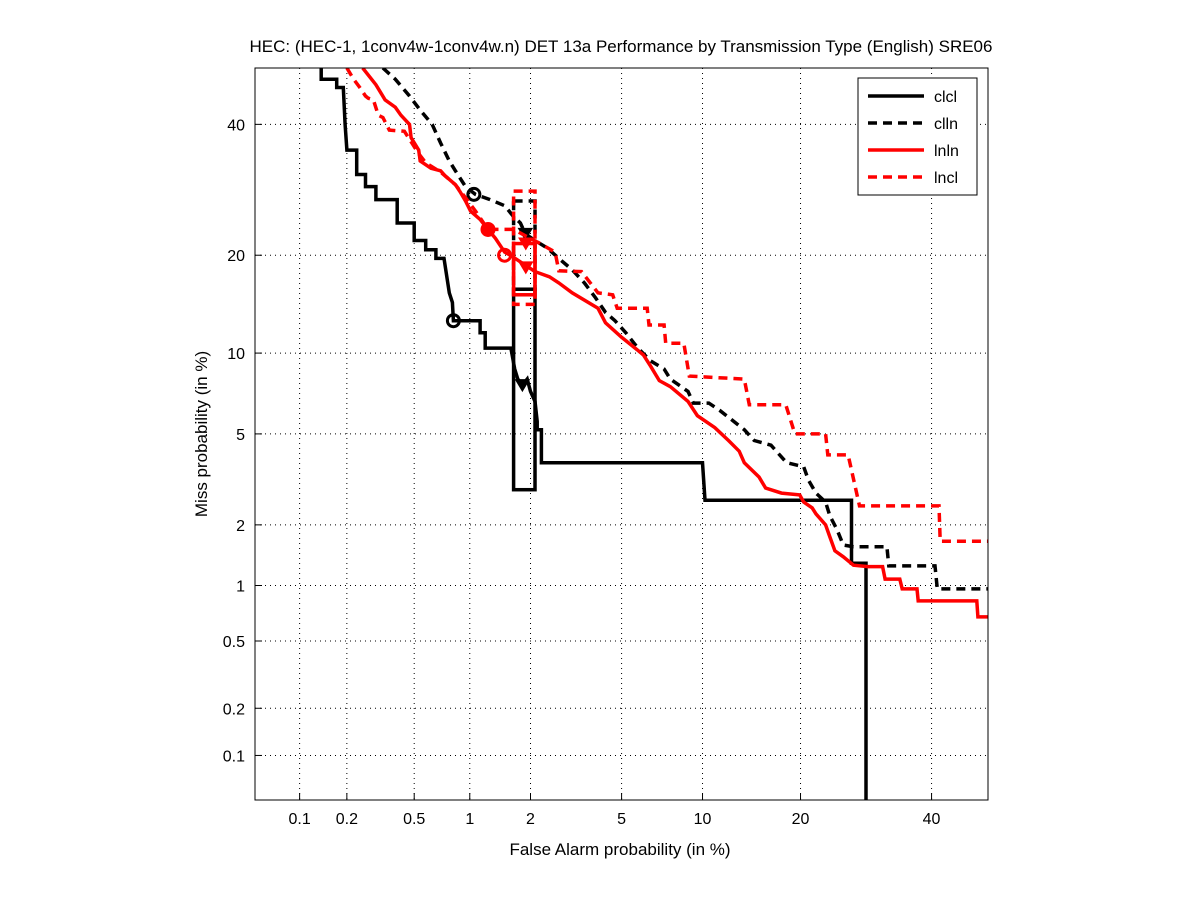  Describe the element at coordinates (621, 819) in the screenshot. I see `x-tick-label: 5` at that location.